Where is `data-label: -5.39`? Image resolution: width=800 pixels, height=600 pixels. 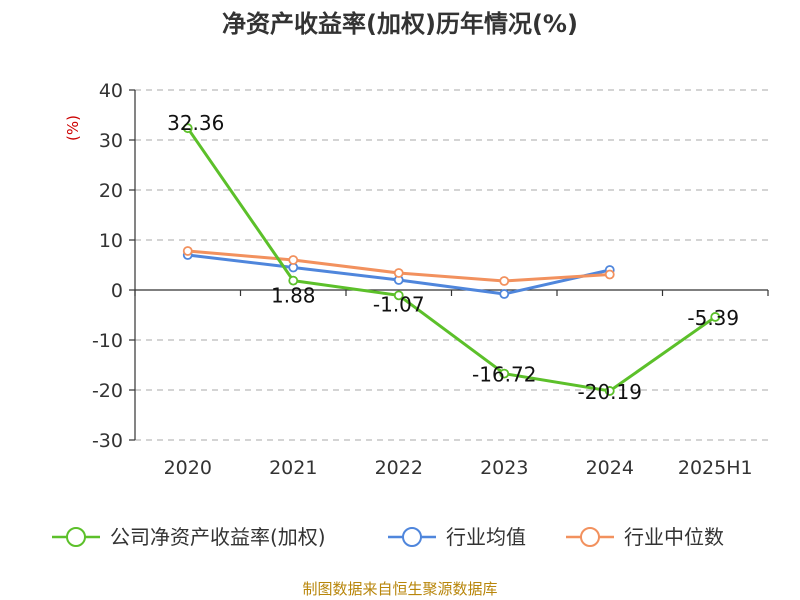
data-label: -5.39 is located at coordinates (713, 318).